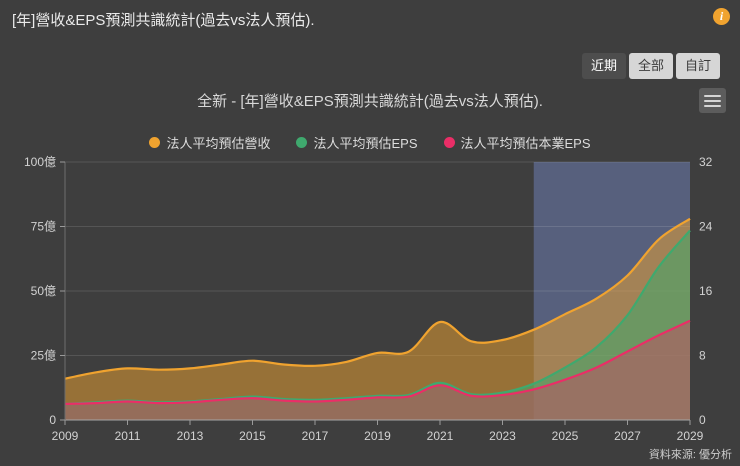 The height and width of the screenshot is (466, 740). Describe the element at coordinates (603, 66) in the screenshot. I see `range-button-recent: 近期` at that location.